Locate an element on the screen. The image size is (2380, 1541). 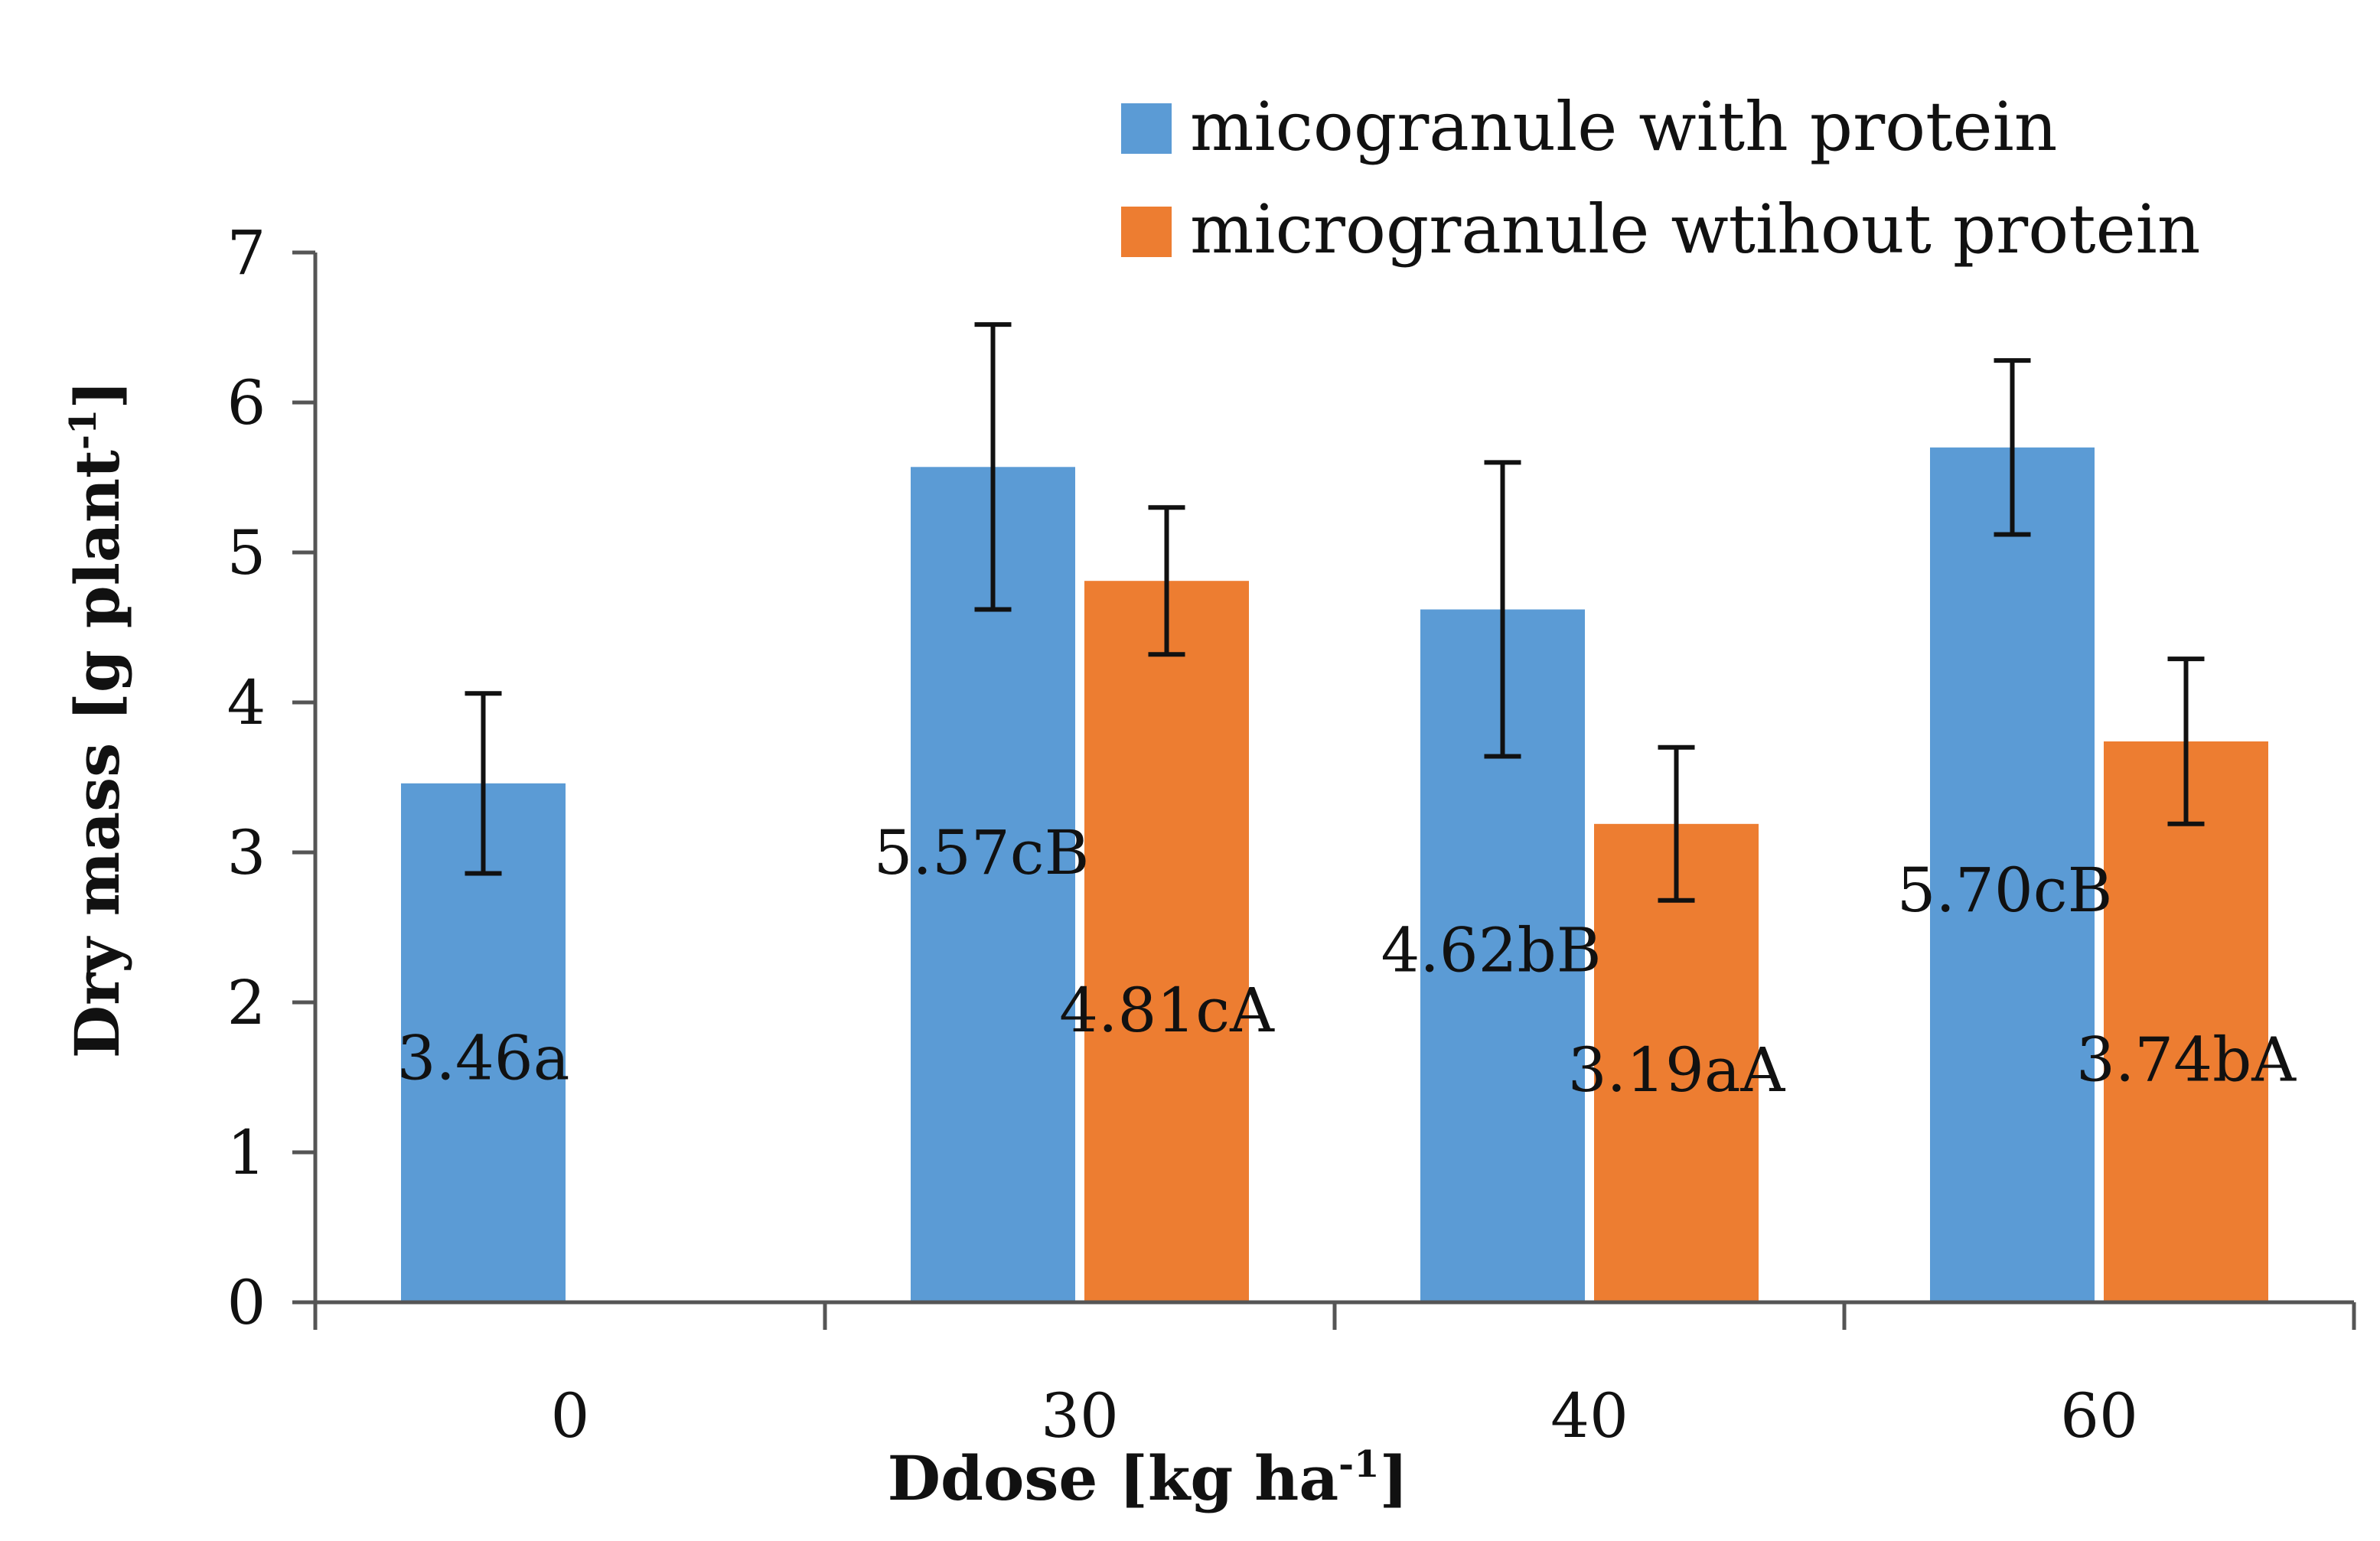
y-tick-label-4: 4 is located at coordinates (247, 702).